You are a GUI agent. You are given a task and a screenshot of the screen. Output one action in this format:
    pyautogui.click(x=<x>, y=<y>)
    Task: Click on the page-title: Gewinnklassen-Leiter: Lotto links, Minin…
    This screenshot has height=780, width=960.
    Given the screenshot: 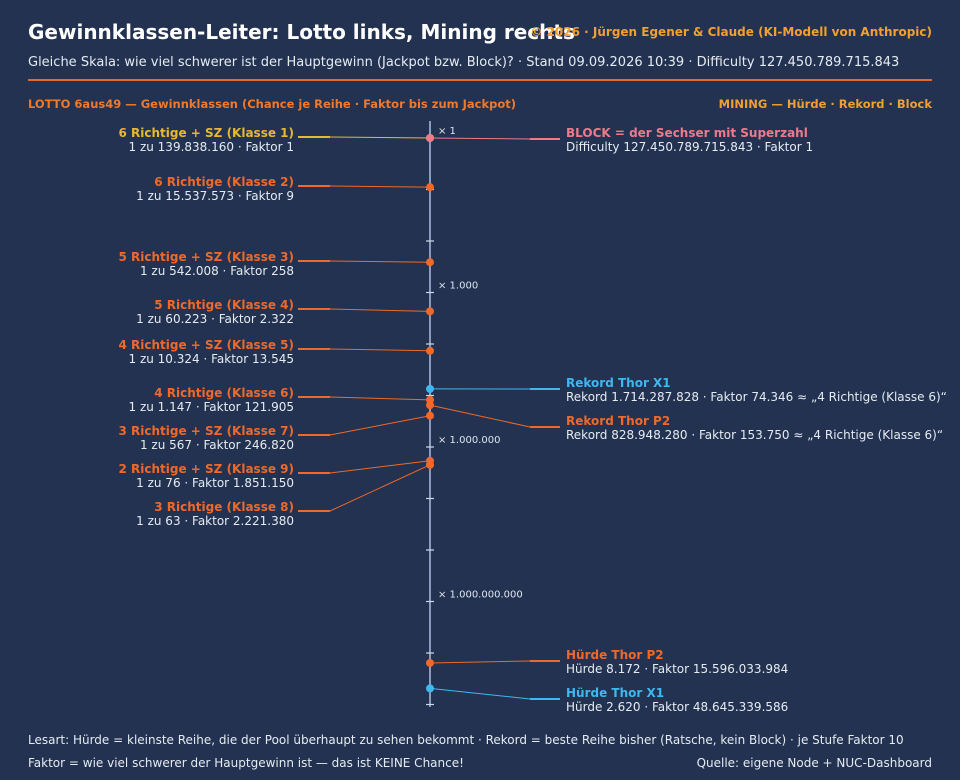 What is the action you would take?
    pyautogui.click(x=301, y=32)
    